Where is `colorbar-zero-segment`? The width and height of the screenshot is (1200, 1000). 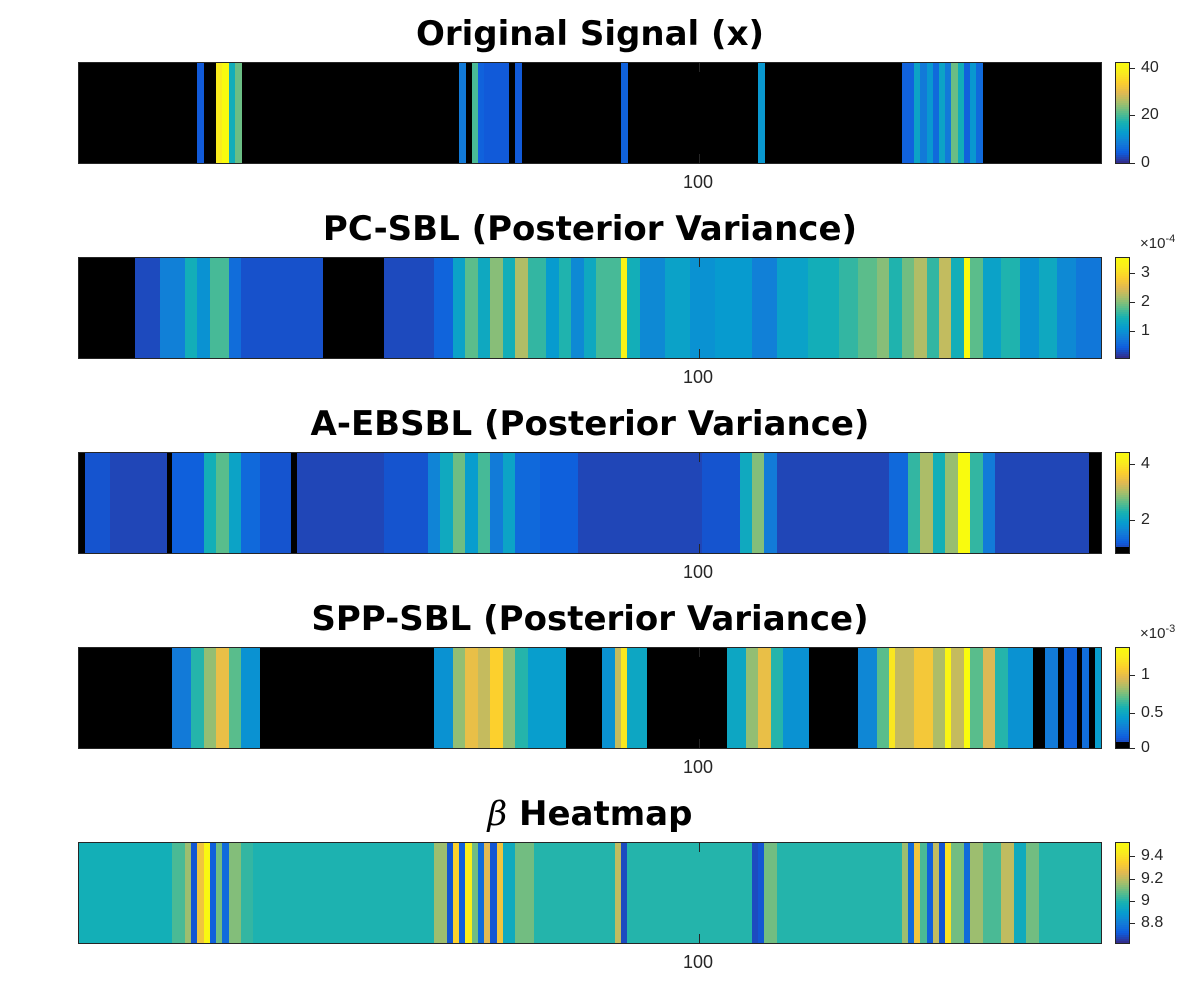
colorbar-zero-segment is located at coordinates (1122, 745).